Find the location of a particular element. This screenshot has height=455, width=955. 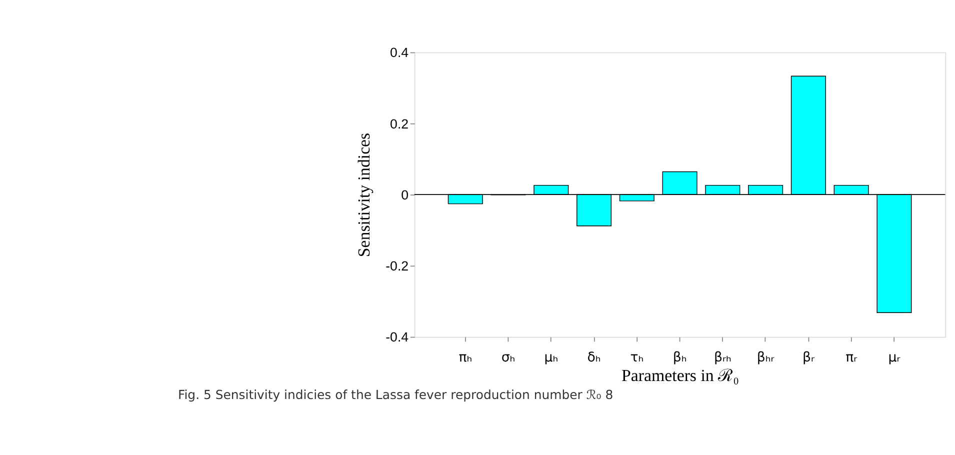

y-tick-label: 0.4 is located at coordinates (400, 52).